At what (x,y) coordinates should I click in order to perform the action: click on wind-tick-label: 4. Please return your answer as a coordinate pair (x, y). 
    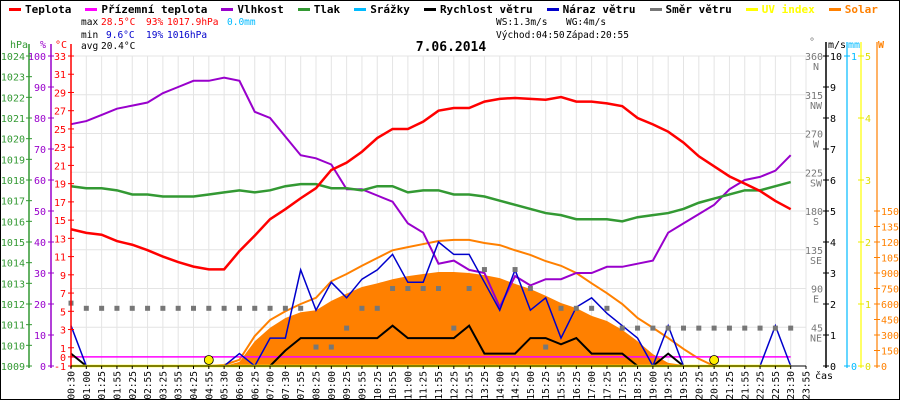
    Looking at the image, I should click on (833, 243).